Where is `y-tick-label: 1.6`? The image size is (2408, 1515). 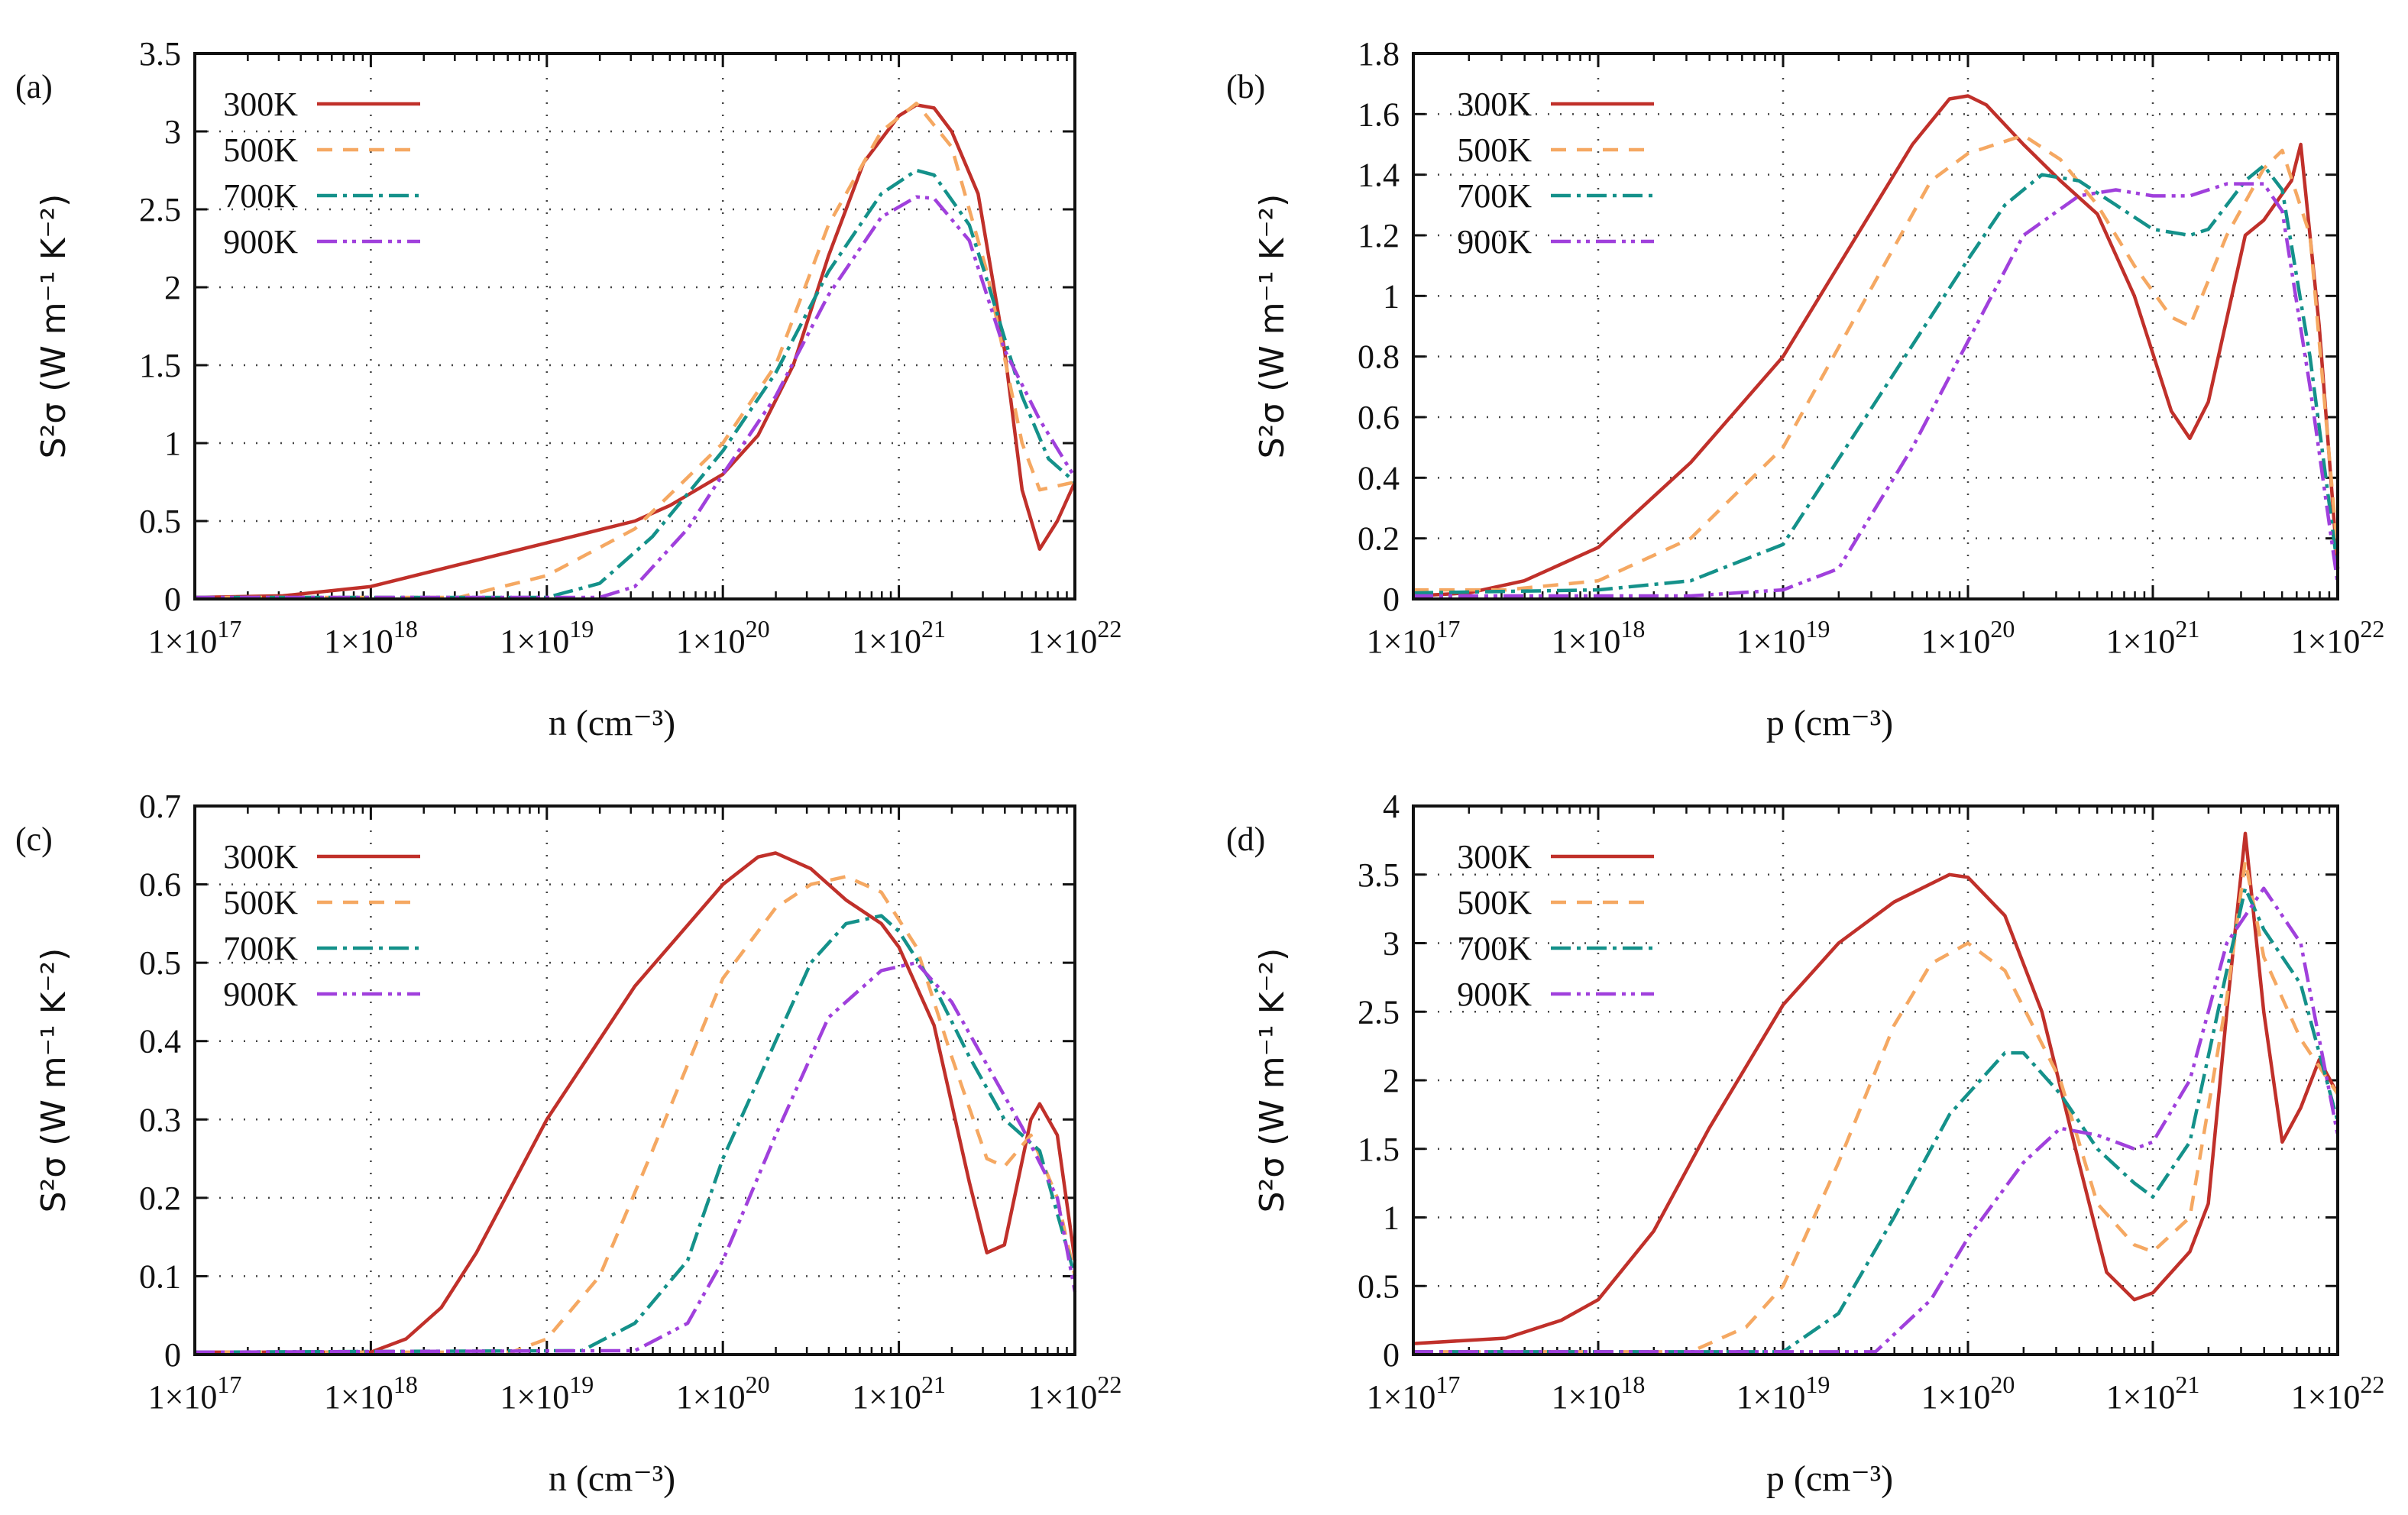
y-tick-label: 1.6 is located at coordinates (1379, 114).